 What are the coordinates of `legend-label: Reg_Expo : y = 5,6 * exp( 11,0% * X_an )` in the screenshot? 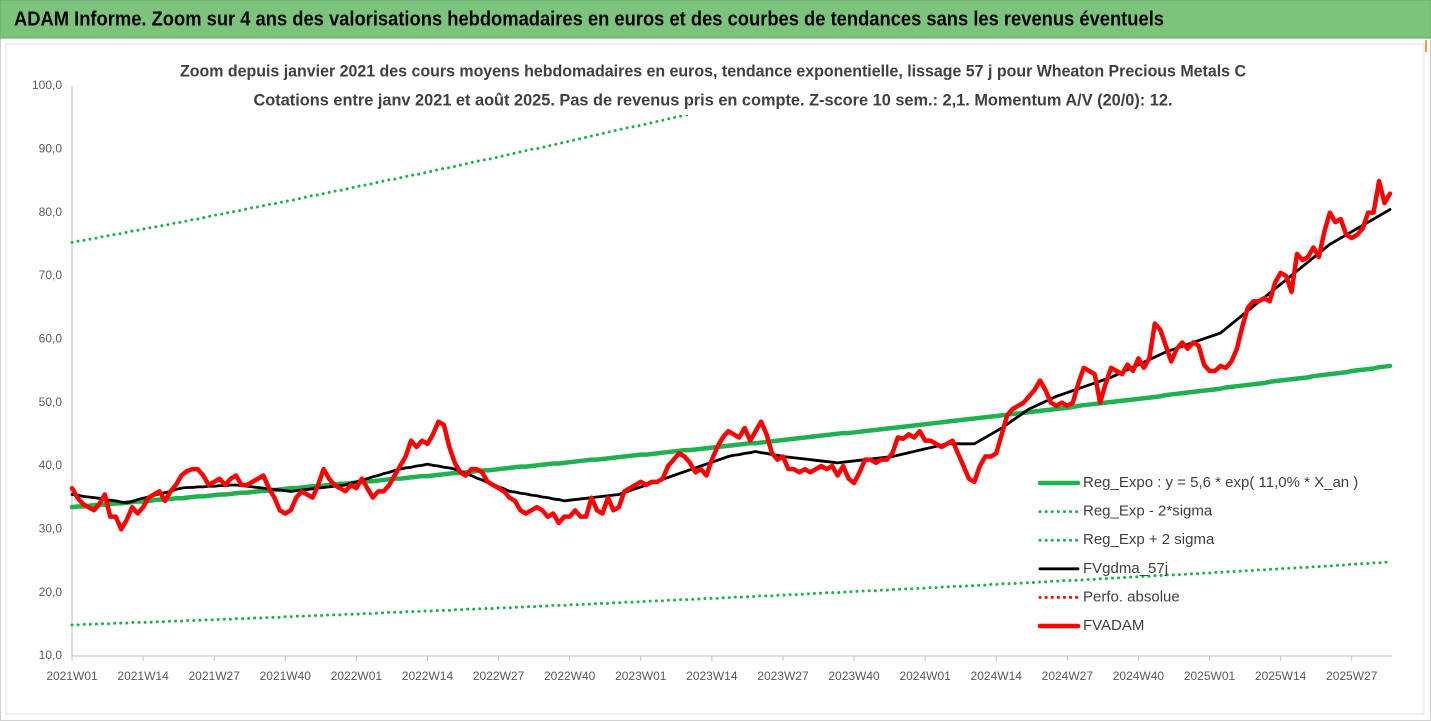 It's located at (1220, 482).